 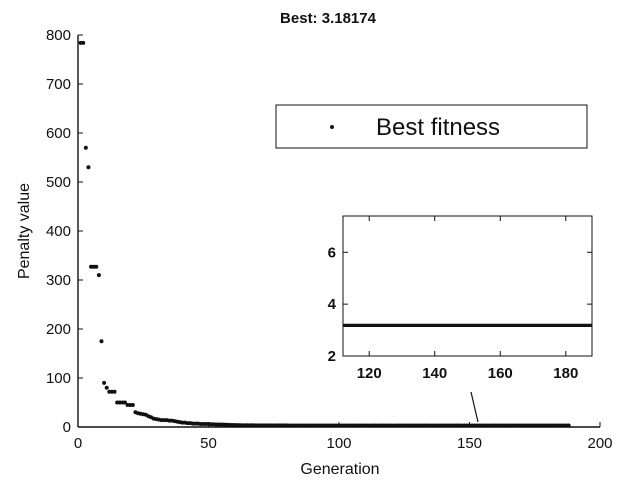 I want to click on y-tick-label: 800, so click(x=58, y=35).